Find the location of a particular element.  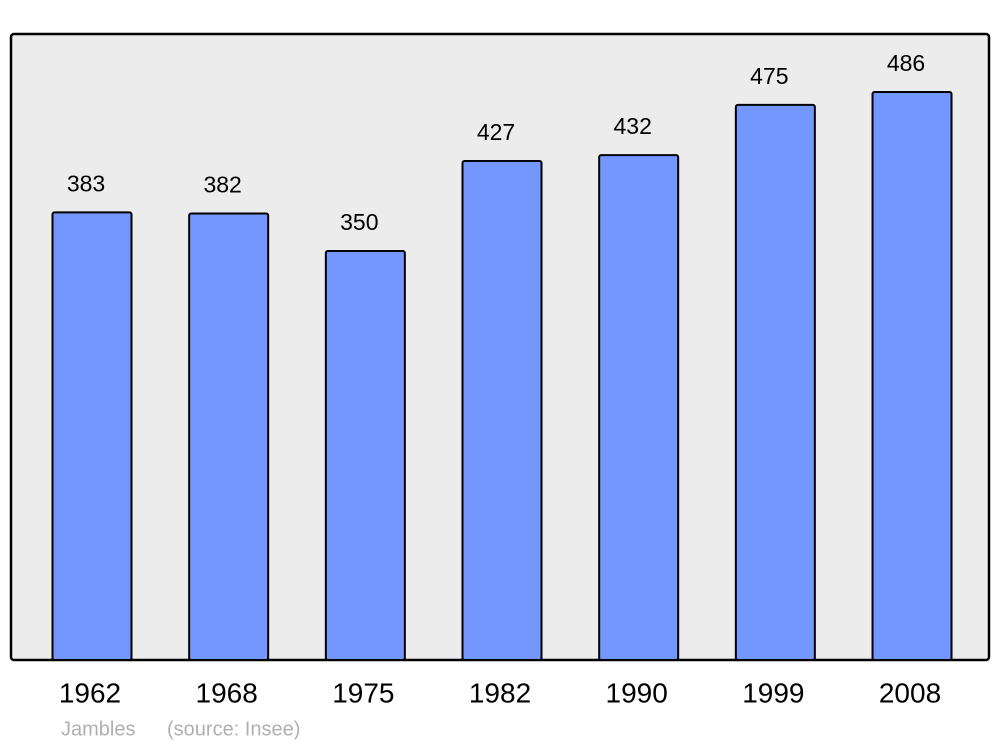

x-tick-label: 1975 is located at coordinates (363, 692).